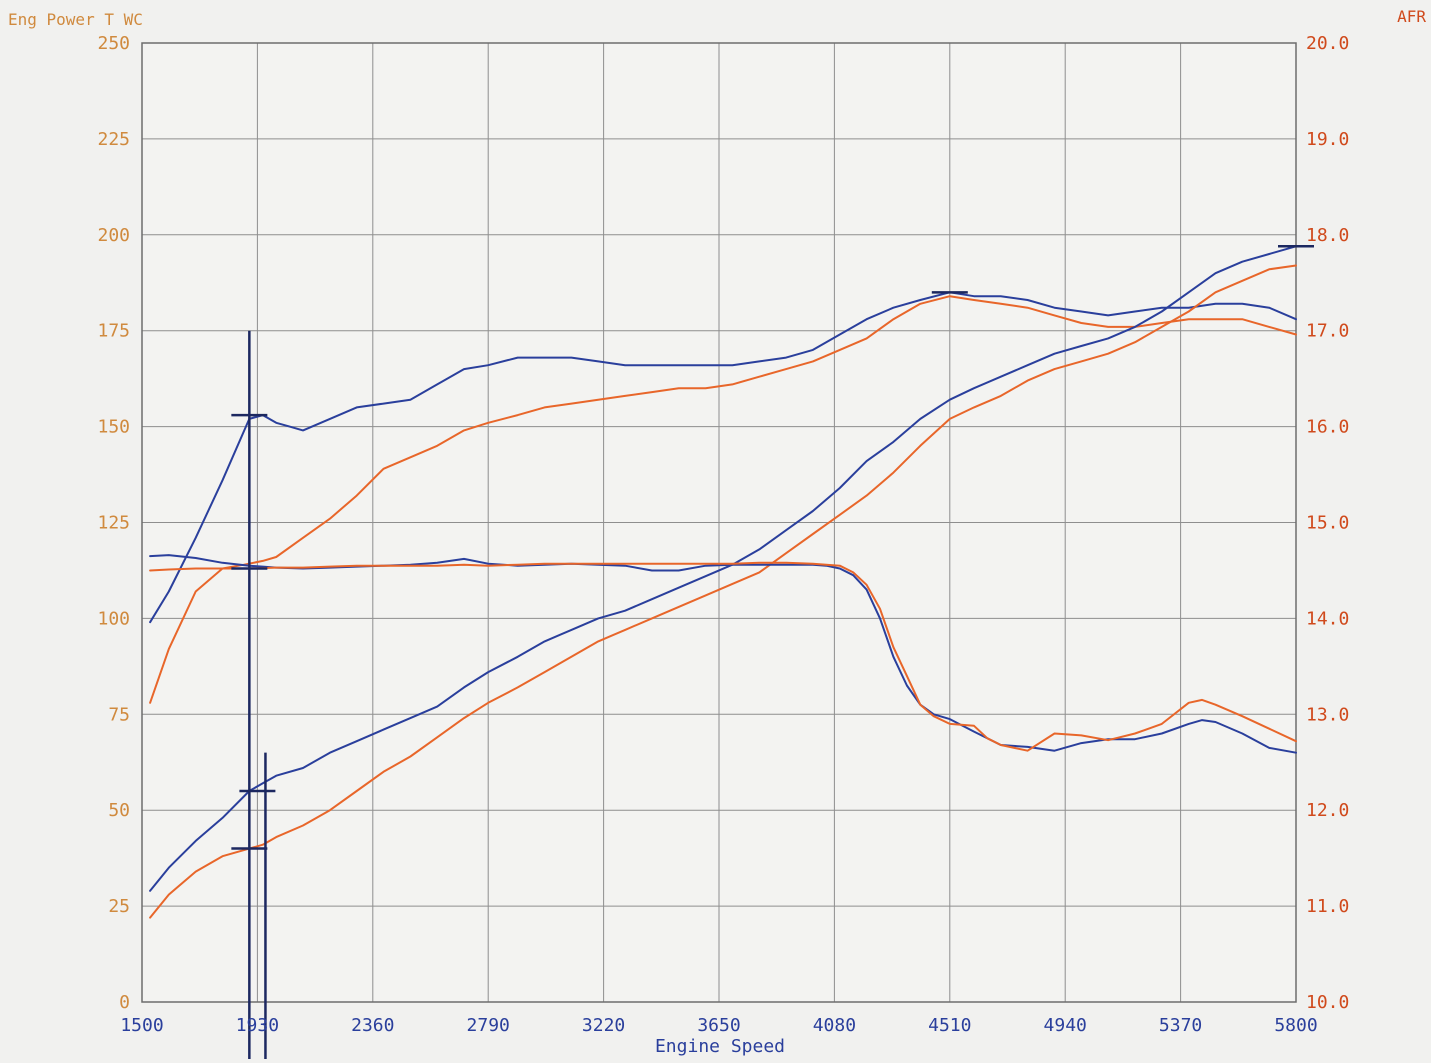  What do you see at coordinates (1327, 139) in the screenshot?
I see `y-right-tick-label: 19.0` at bounding box center [1327, 139].